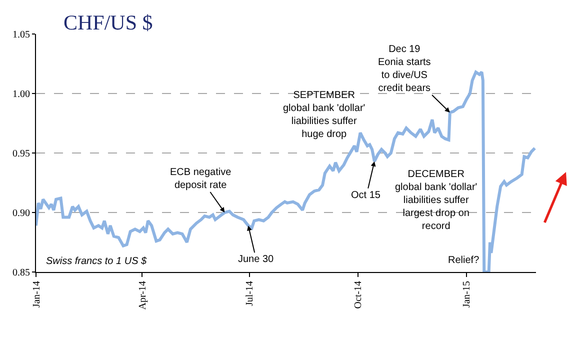  I want to click on x-tick-label: Apr-14, so click(142, 295).